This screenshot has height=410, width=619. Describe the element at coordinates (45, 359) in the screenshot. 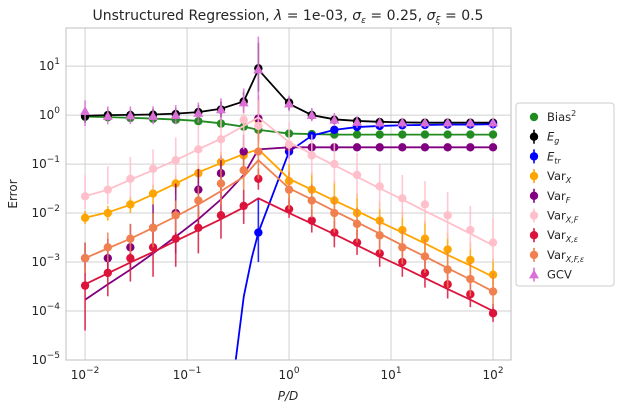

I see `y-tick-label: 10⁻⁵` at that location.